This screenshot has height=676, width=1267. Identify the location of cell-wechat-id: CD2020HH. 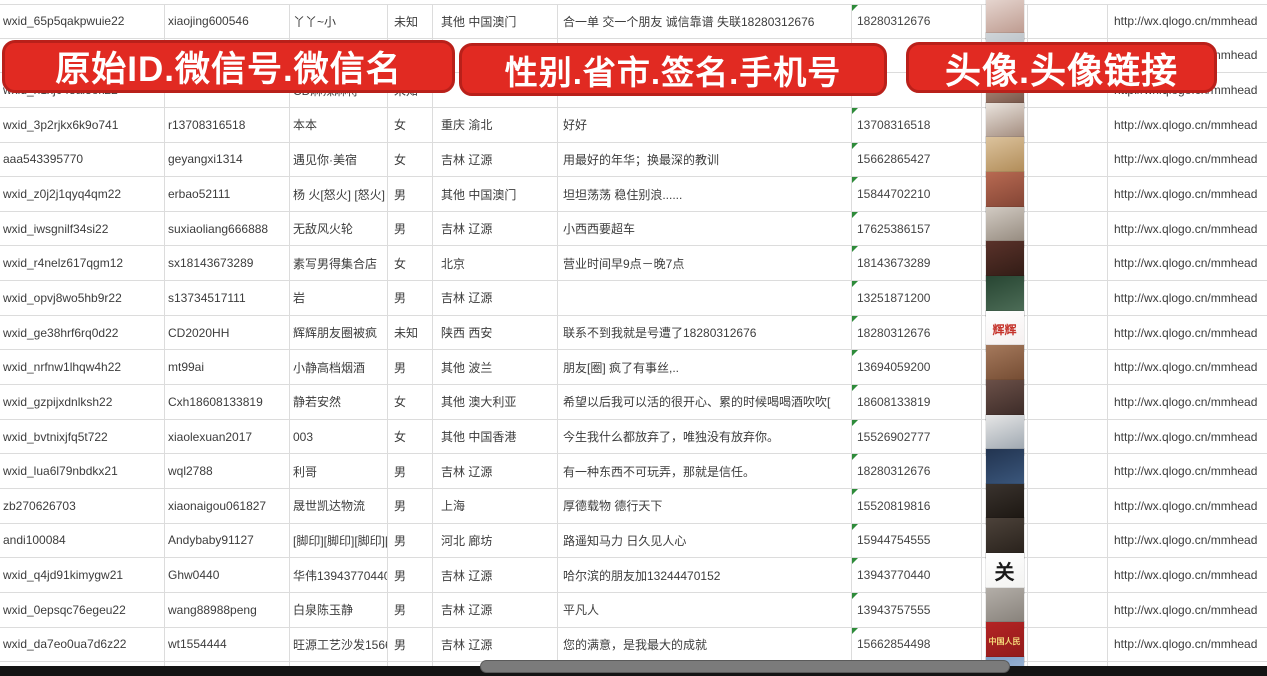
(227, 332).